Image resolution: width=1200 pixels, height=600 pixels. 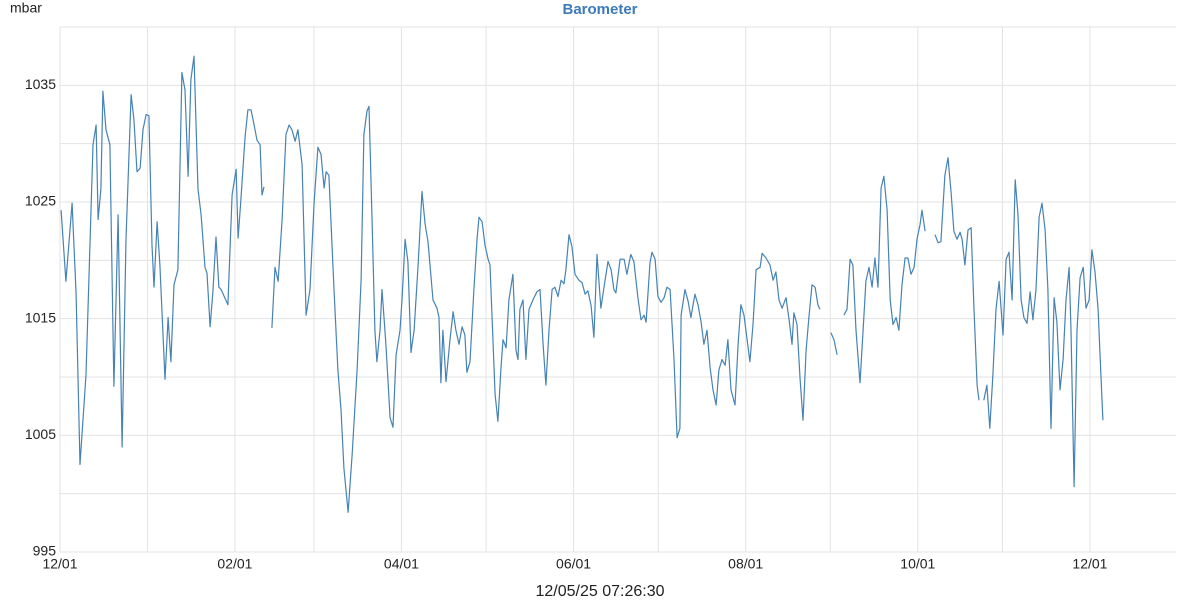 I want to click on x-tick-label: 08/01, so click(x=745, y=564).